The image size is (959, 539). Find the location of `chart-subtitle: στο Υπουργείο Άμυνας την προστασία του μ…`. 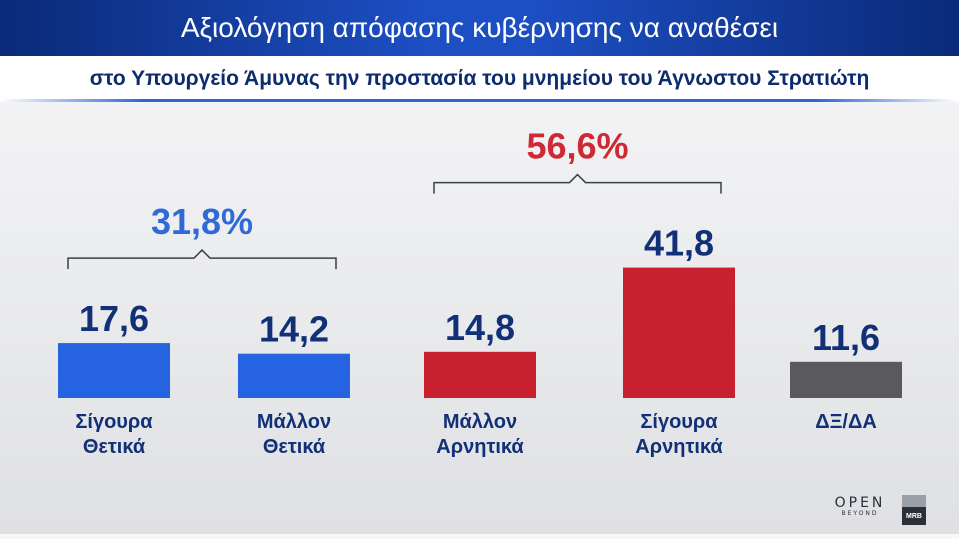

chart-subtitle: στο Υπουργείο Άμυνας την προστασία του μ… is located at coordinates (479, 79).